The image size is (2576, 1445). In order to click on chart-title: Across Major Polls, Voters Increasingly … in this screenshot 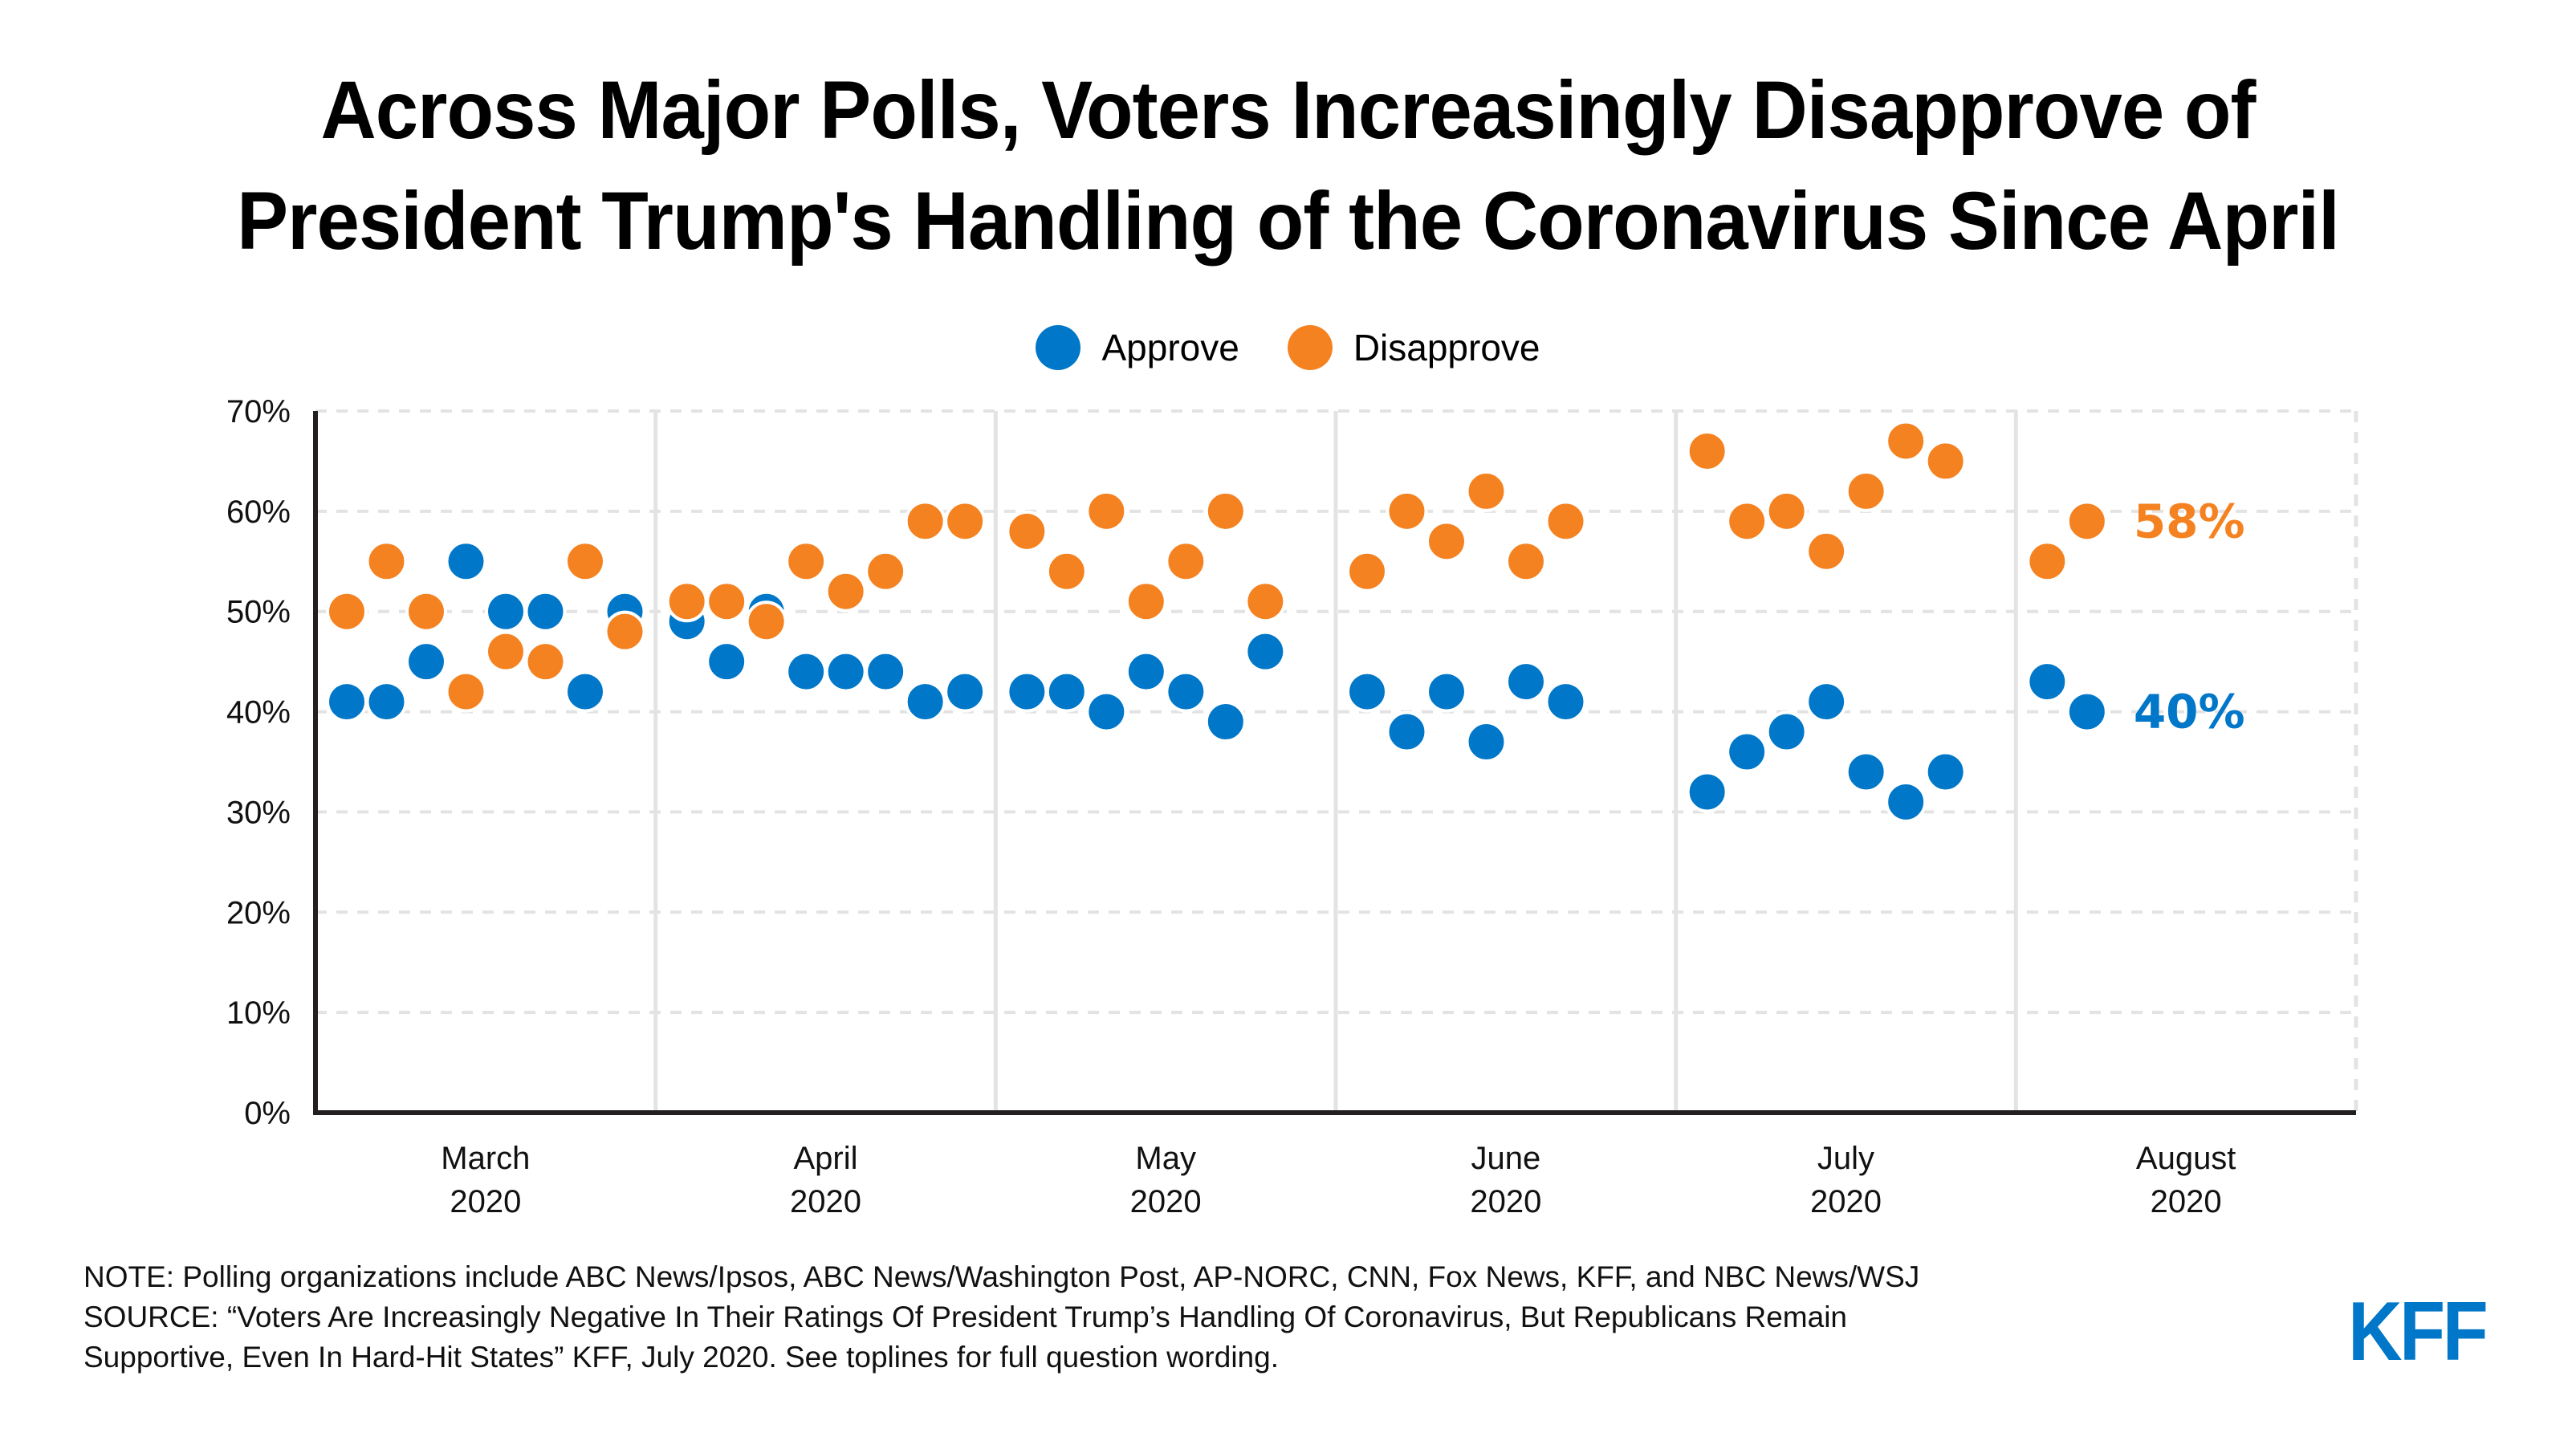, I will do `click(1287, 165)`.